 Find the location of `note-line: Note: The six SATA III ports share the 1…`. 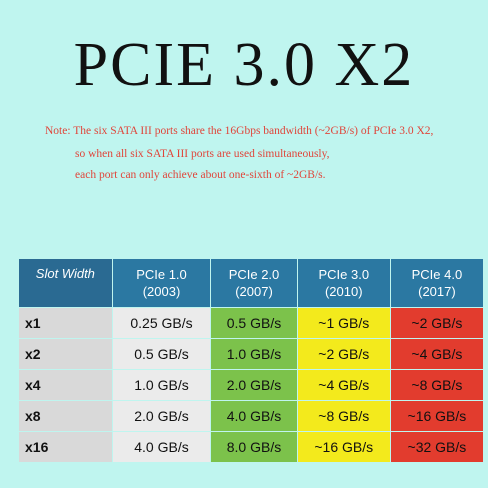

note-line: Note: The six SATA III ports share the 1… is located at coordinates (239, 131).